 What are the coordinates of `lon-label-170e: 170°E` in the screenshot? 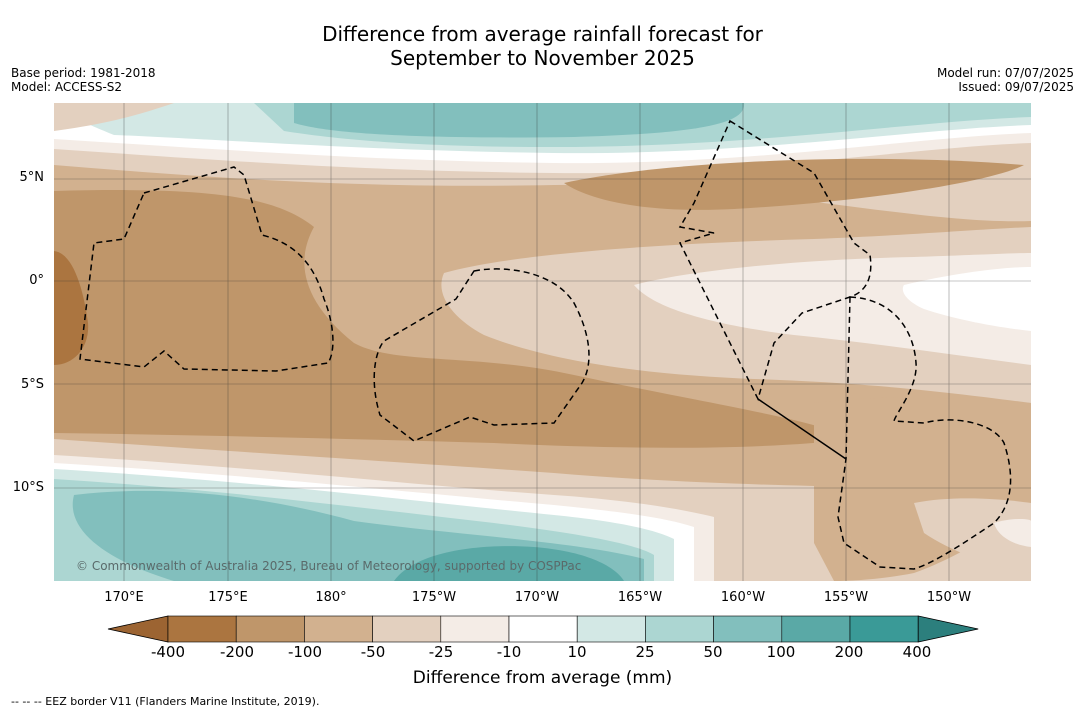 It's located at (124, 597).